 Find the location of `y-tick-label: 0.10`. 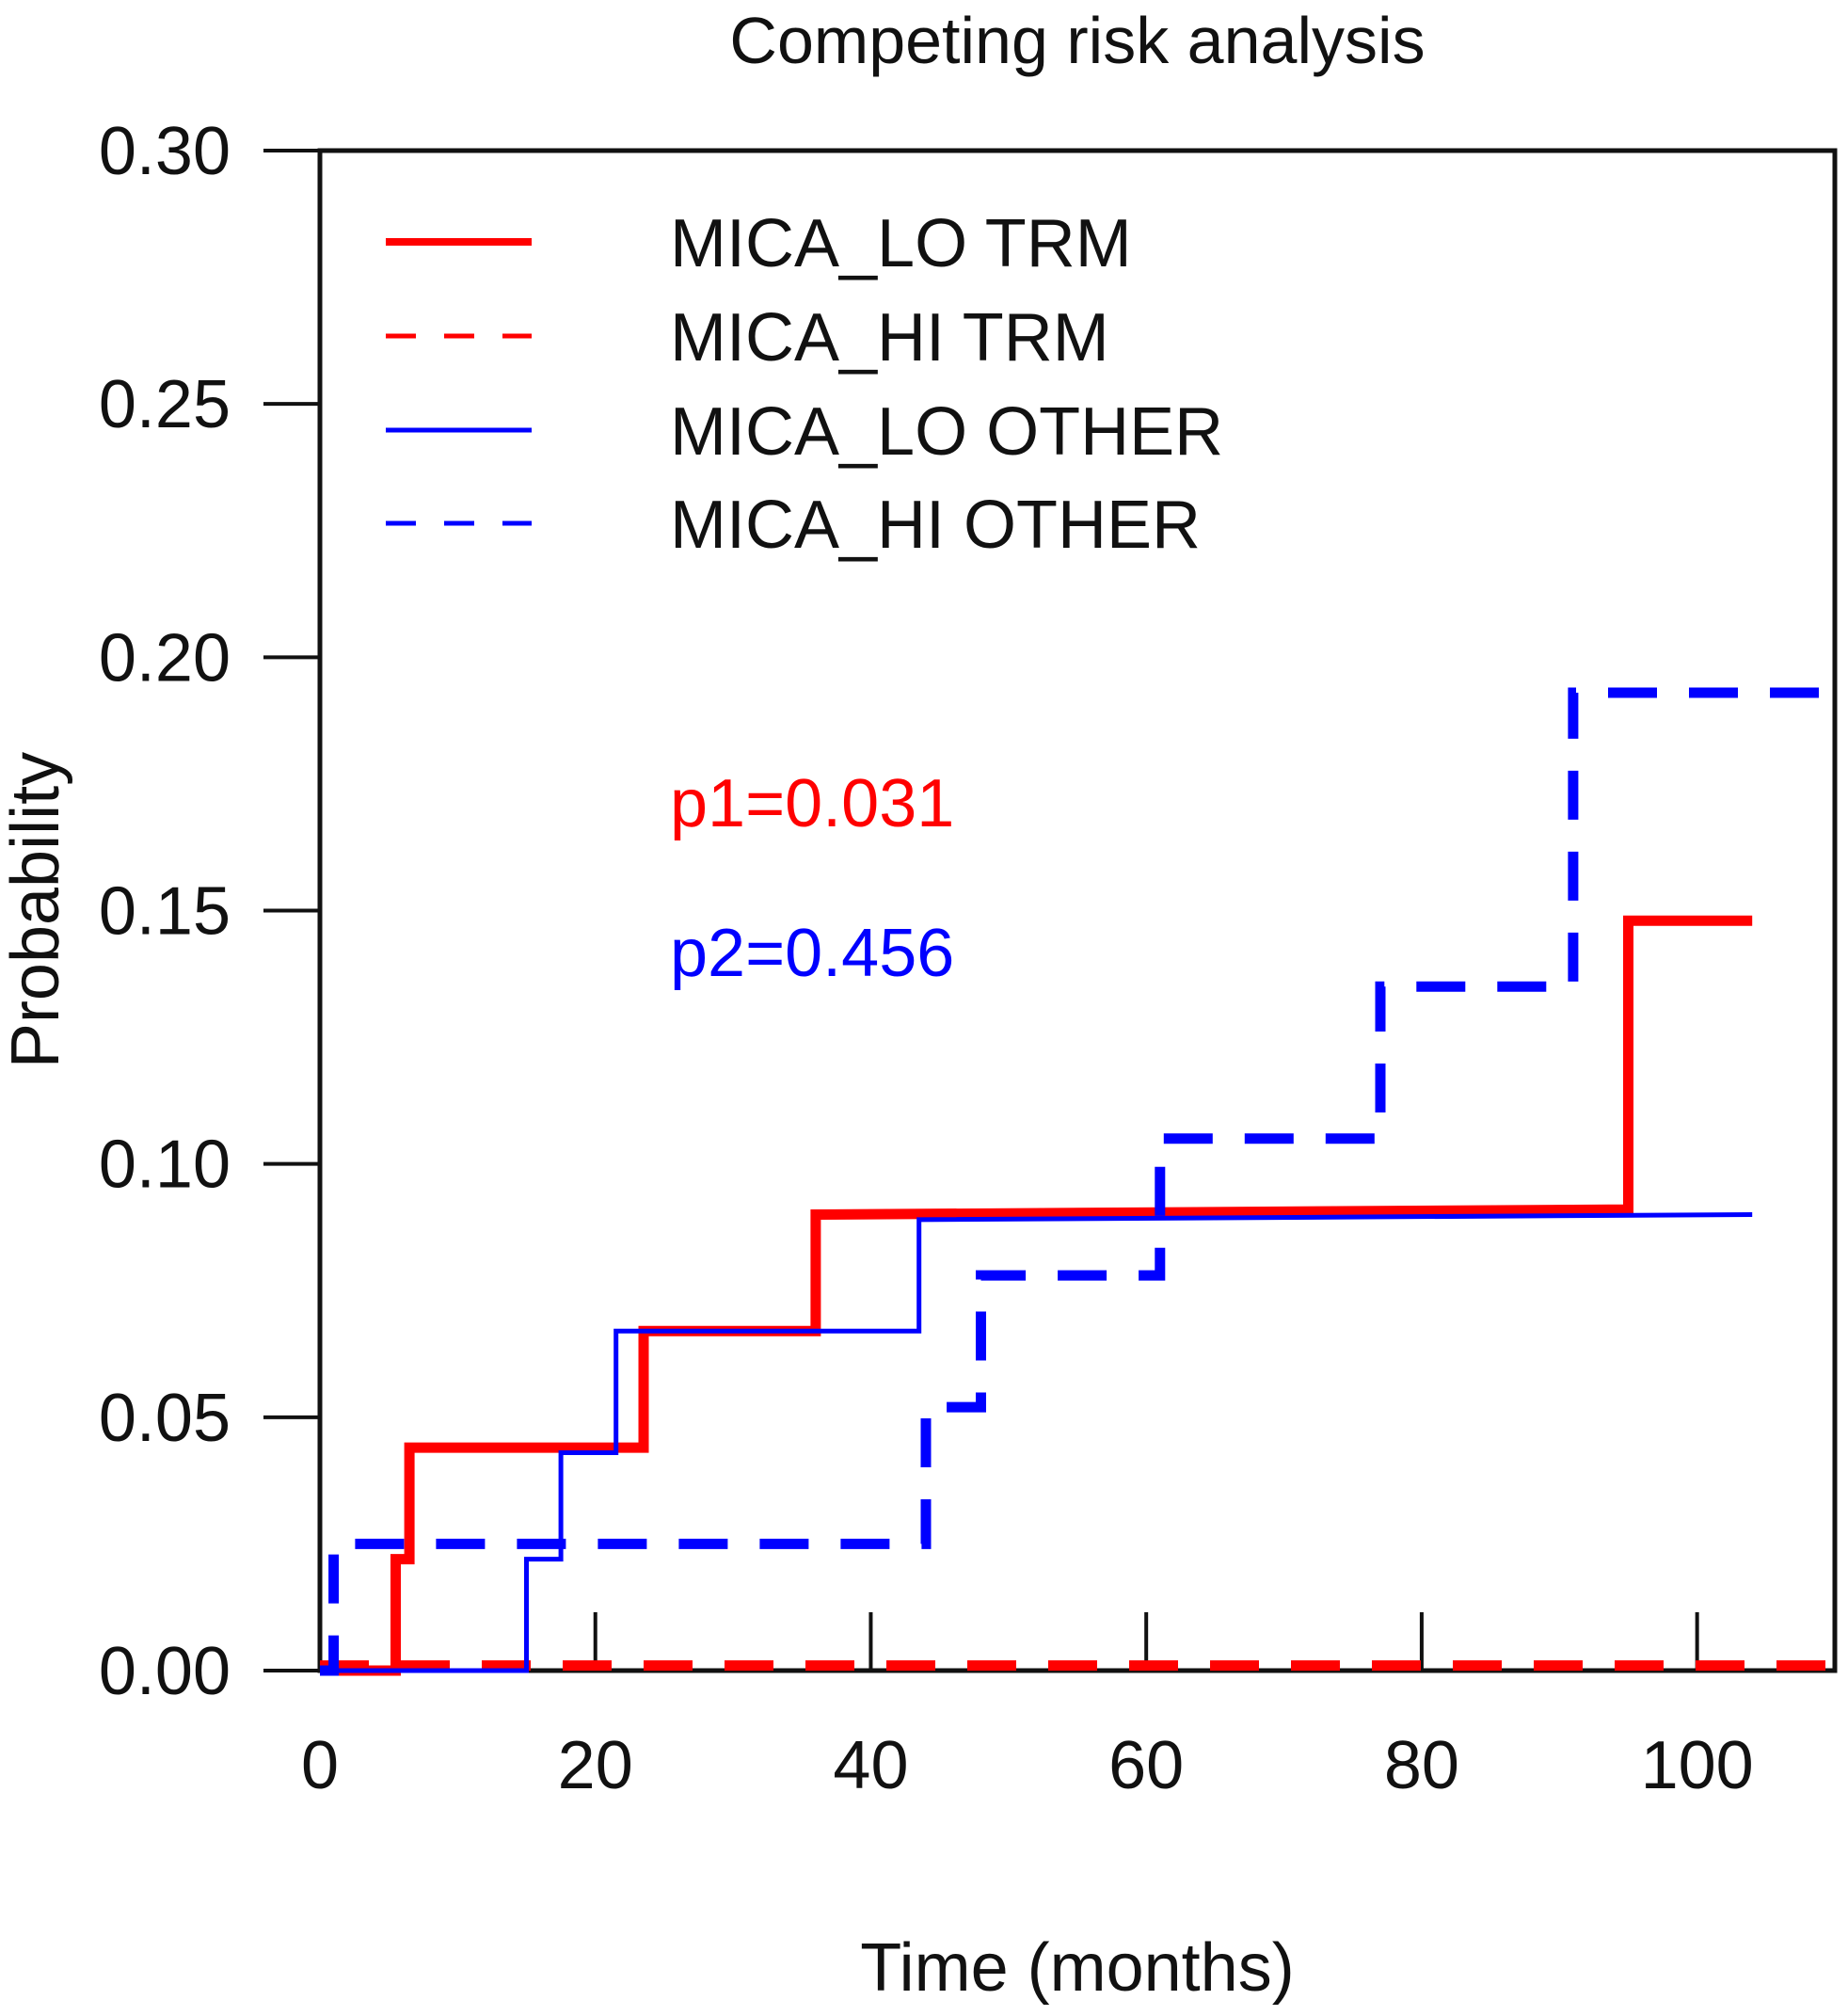

y-tick-label: 0.10 is located at coordinates (165, 1165).